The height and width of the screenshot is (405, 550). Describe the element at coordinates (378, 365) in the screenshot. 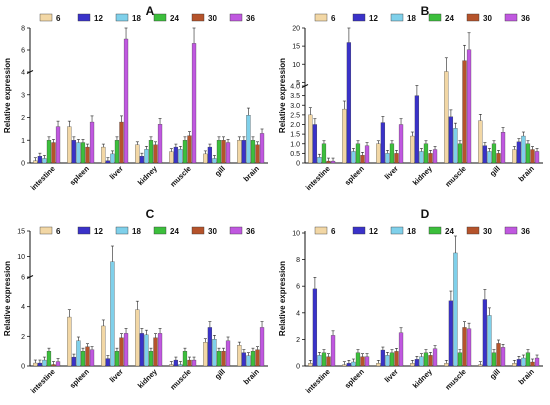

I see `bar-6-liver` at that location.